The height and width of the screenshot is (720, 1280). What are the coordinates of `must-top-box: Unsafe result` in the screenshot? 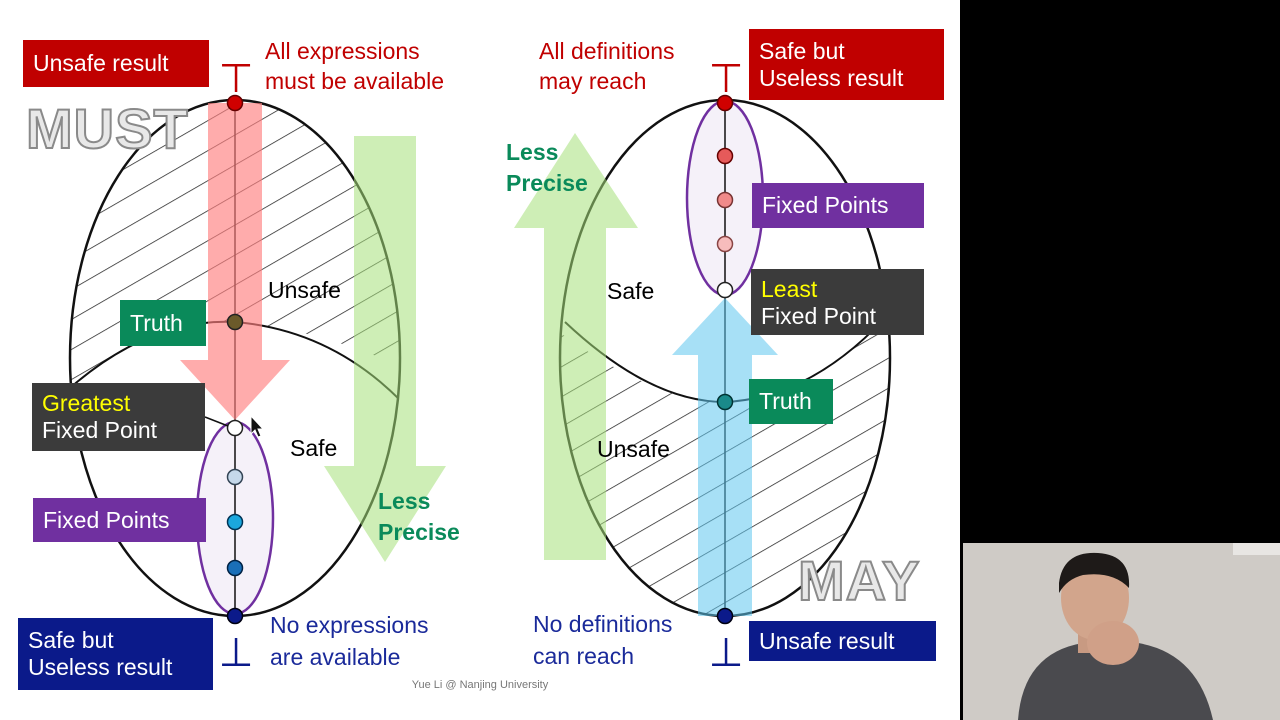 It's located at (116, 63).